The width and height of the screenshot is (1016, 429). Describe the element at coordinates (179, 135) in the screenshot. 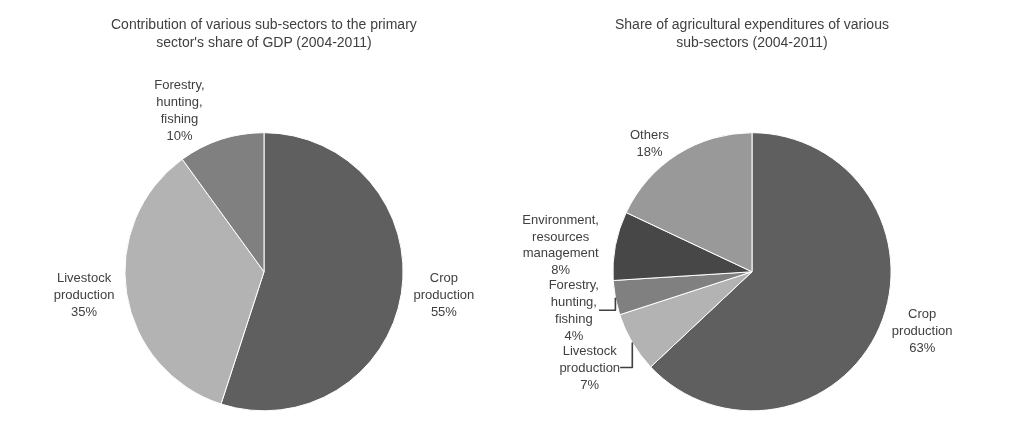

I see `data-label: 10%` at that location.